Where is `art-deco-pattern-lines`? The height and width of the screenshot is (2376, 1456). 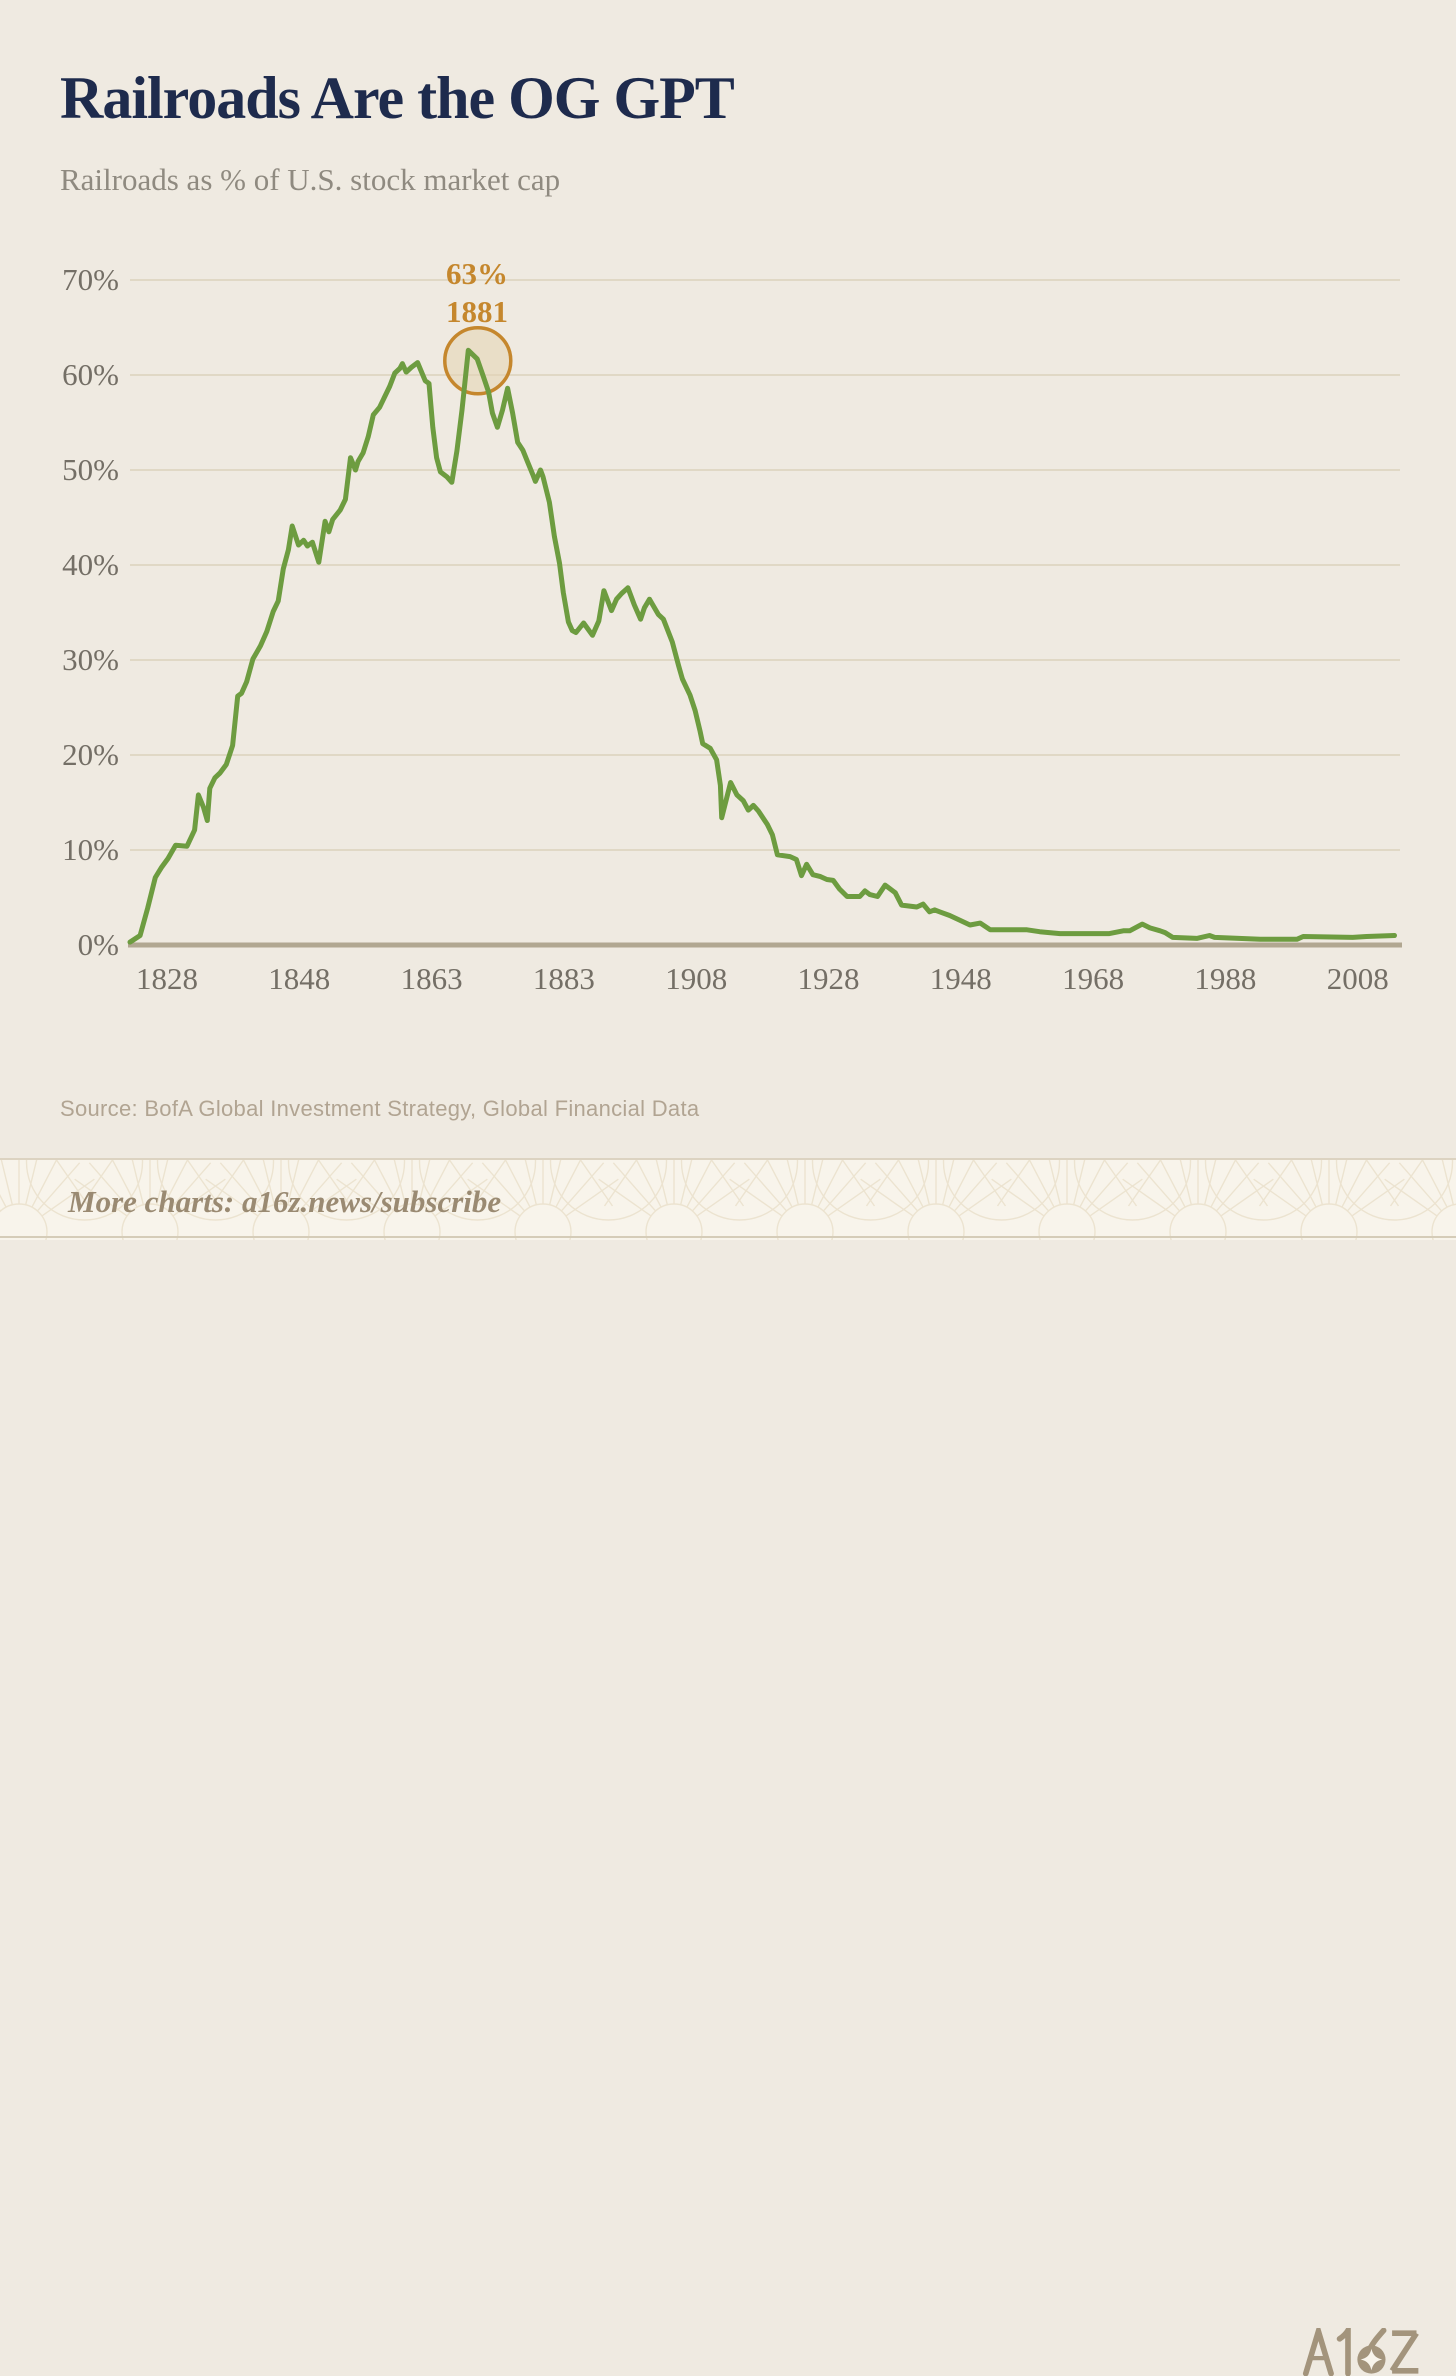
art-deco-pattern-lines is located at coordinates (728, 1200).